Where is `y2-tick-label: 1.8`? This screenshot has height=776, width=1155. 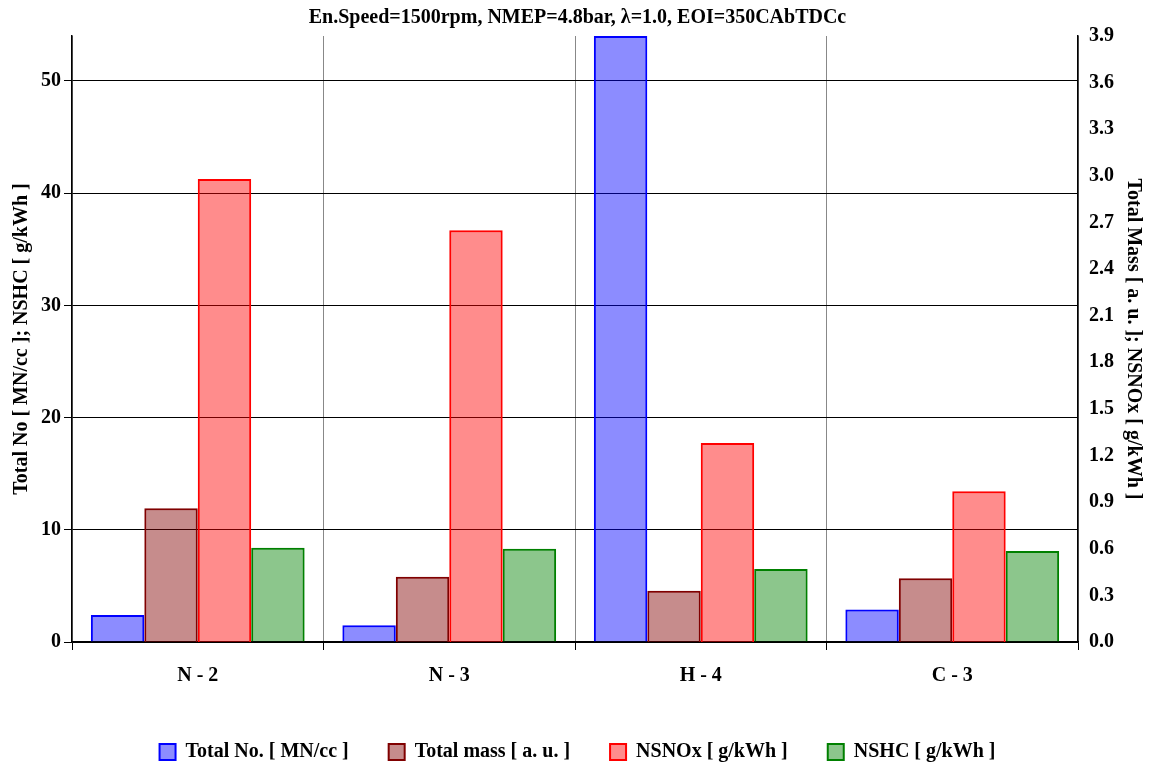
y2-tick-label: 1.8 is located at coordinates (1101, 360).